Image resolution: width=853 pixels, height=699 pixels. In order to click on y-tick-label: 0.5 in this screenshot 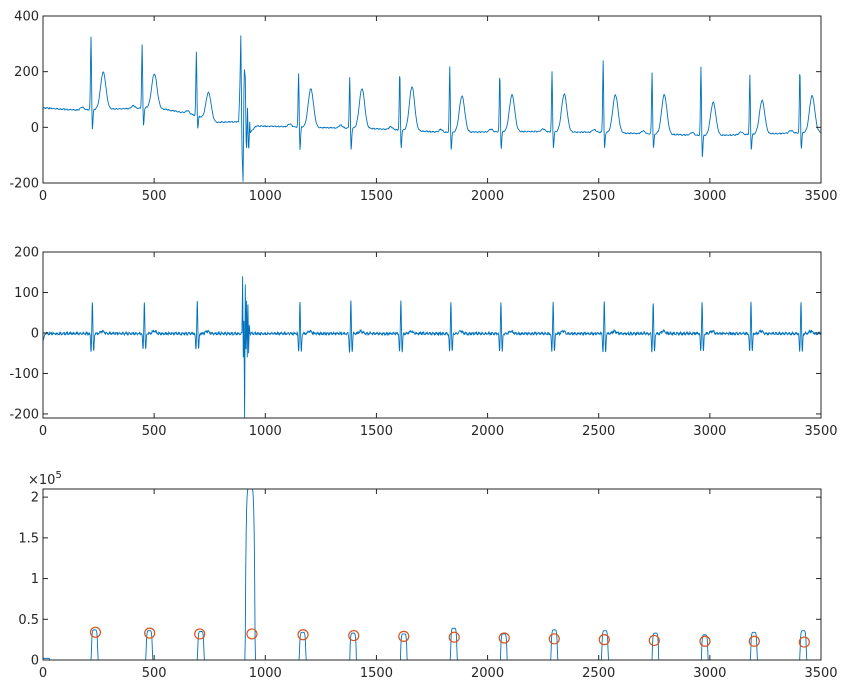, I will do `click(28, 620)`.